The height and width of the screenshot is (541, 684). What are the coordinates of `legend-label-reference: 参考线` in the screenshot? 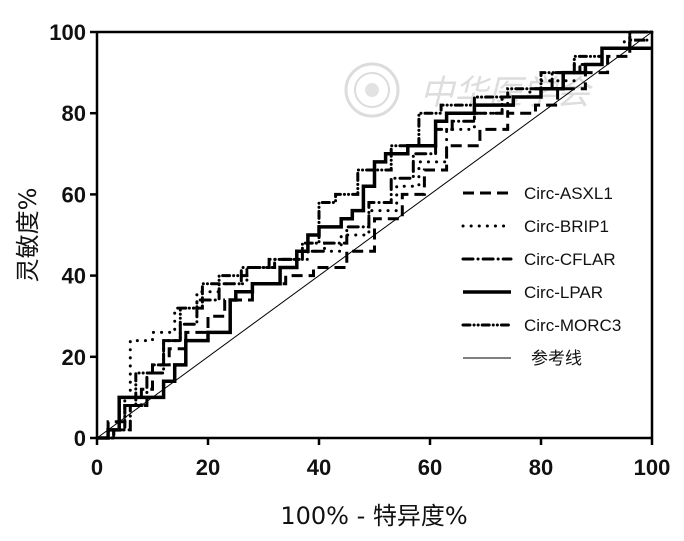 It's located at (556, 358).